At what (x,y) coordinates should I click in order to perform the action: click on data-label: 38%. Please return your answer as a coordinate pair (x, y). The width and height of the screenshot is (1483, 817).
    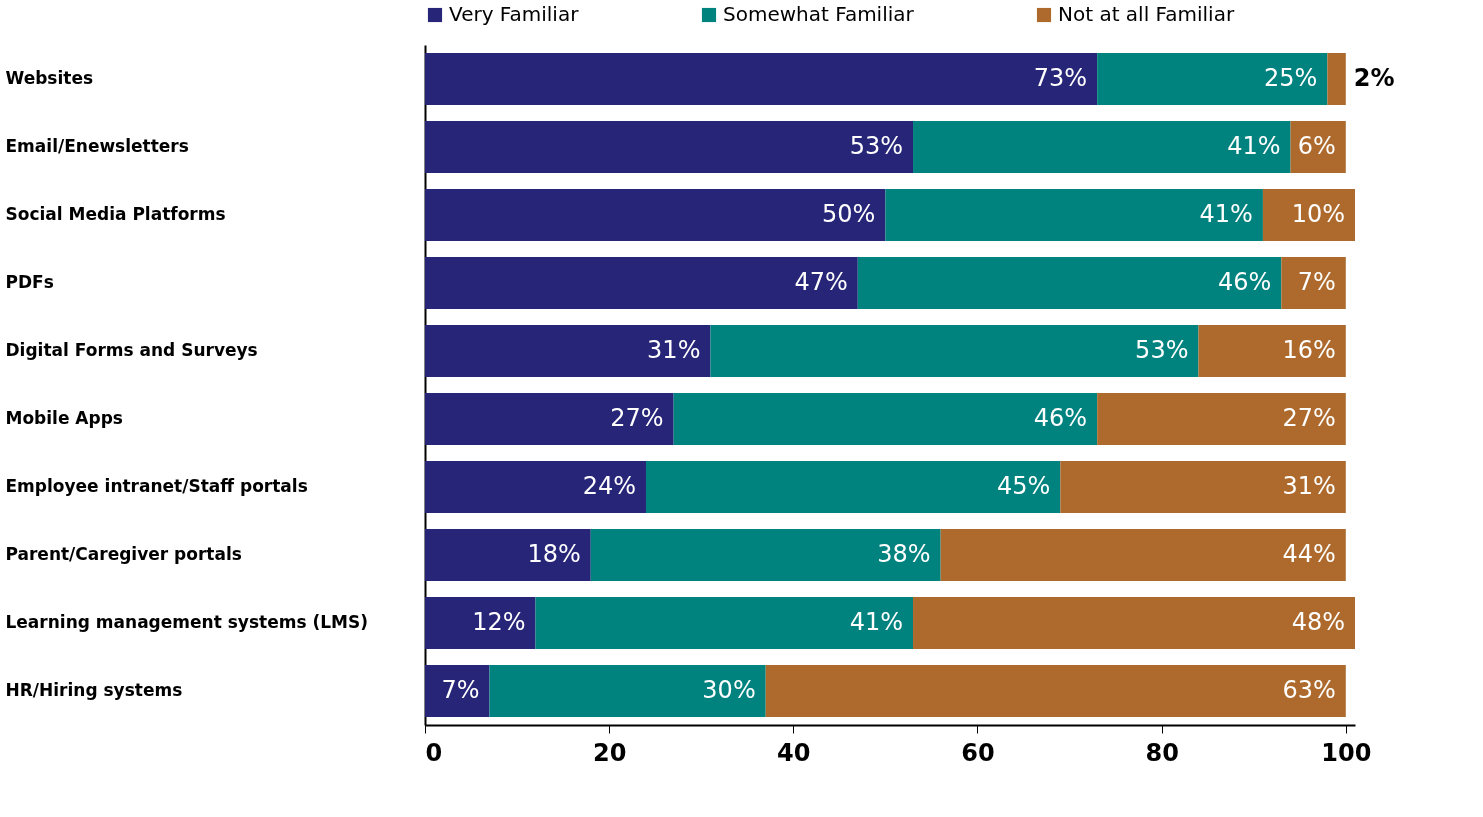
    Looking at the image, I should click on (904, 554).